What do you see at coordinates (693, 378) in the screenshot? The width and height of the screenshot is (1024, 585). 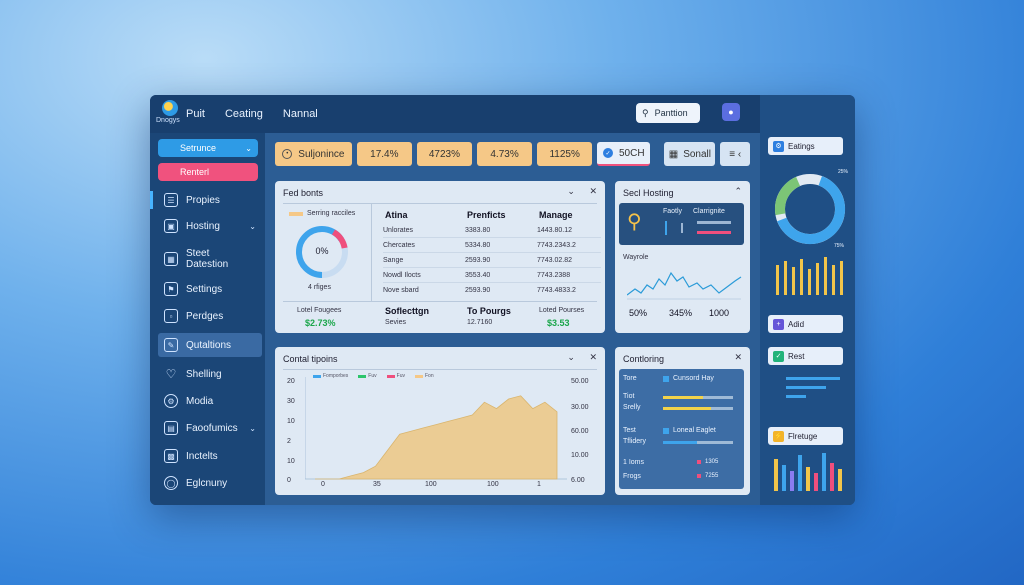 I see `row-value: Cunsord Hay` at bounding box center [693, 378].